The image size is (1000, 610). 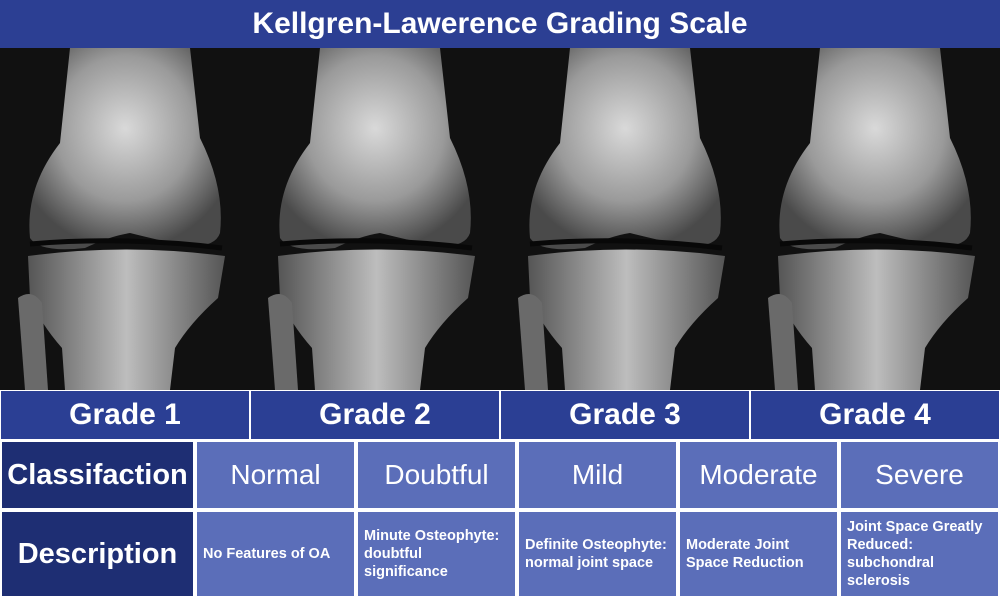 What do you see at coordinates (267, 554) in the screenshot?
I see `cell-text: No Features of OA` at bounding box center [267, 554].